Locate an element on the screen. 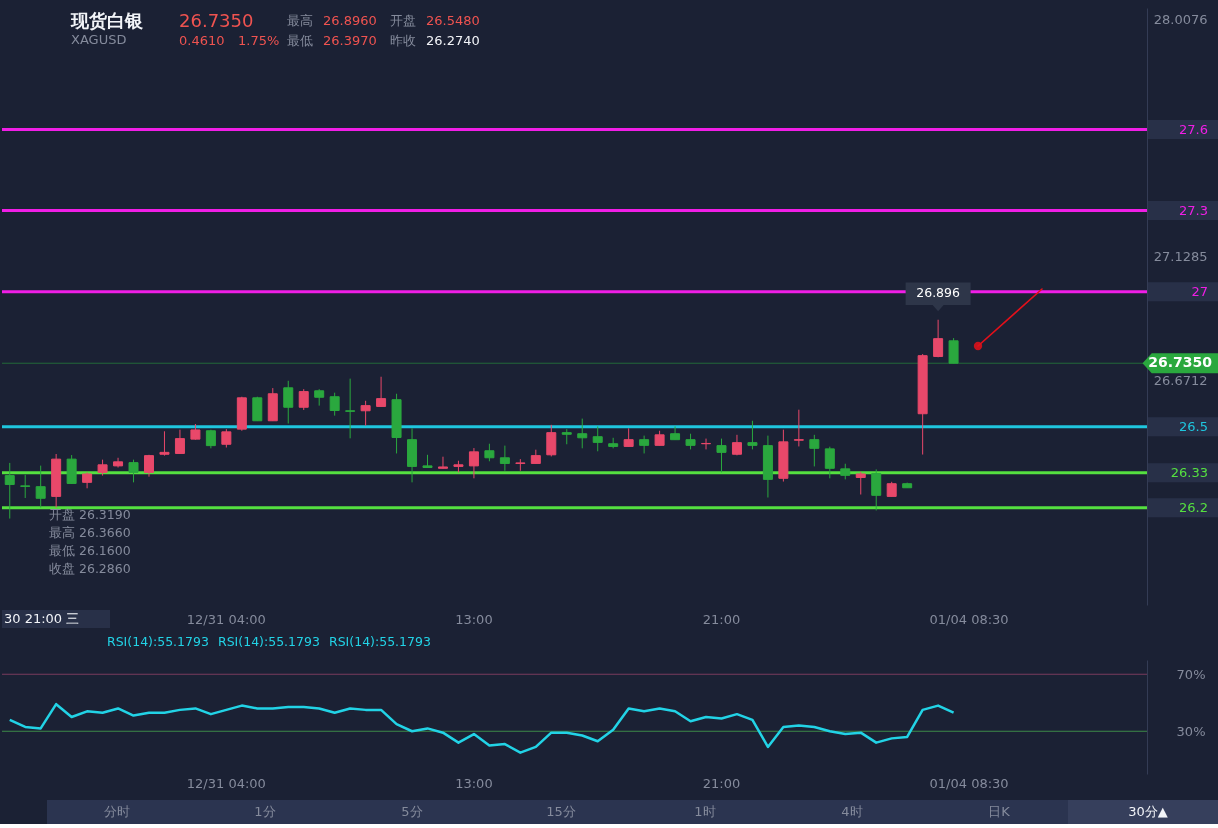 This screenshot has width=1218, height=828. annotation: 最高 is located at coordinates (300, 20).